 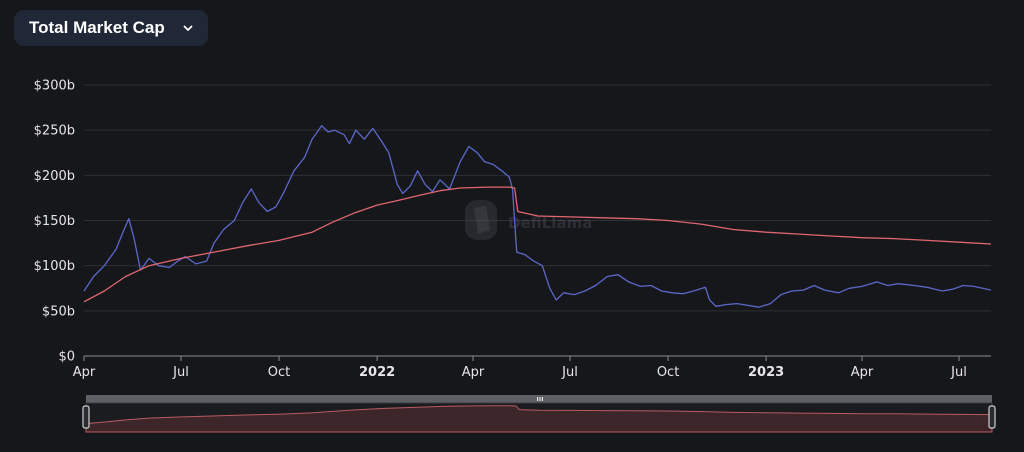 I want to click on llama-logo-icon, so click(x=481, y=220).